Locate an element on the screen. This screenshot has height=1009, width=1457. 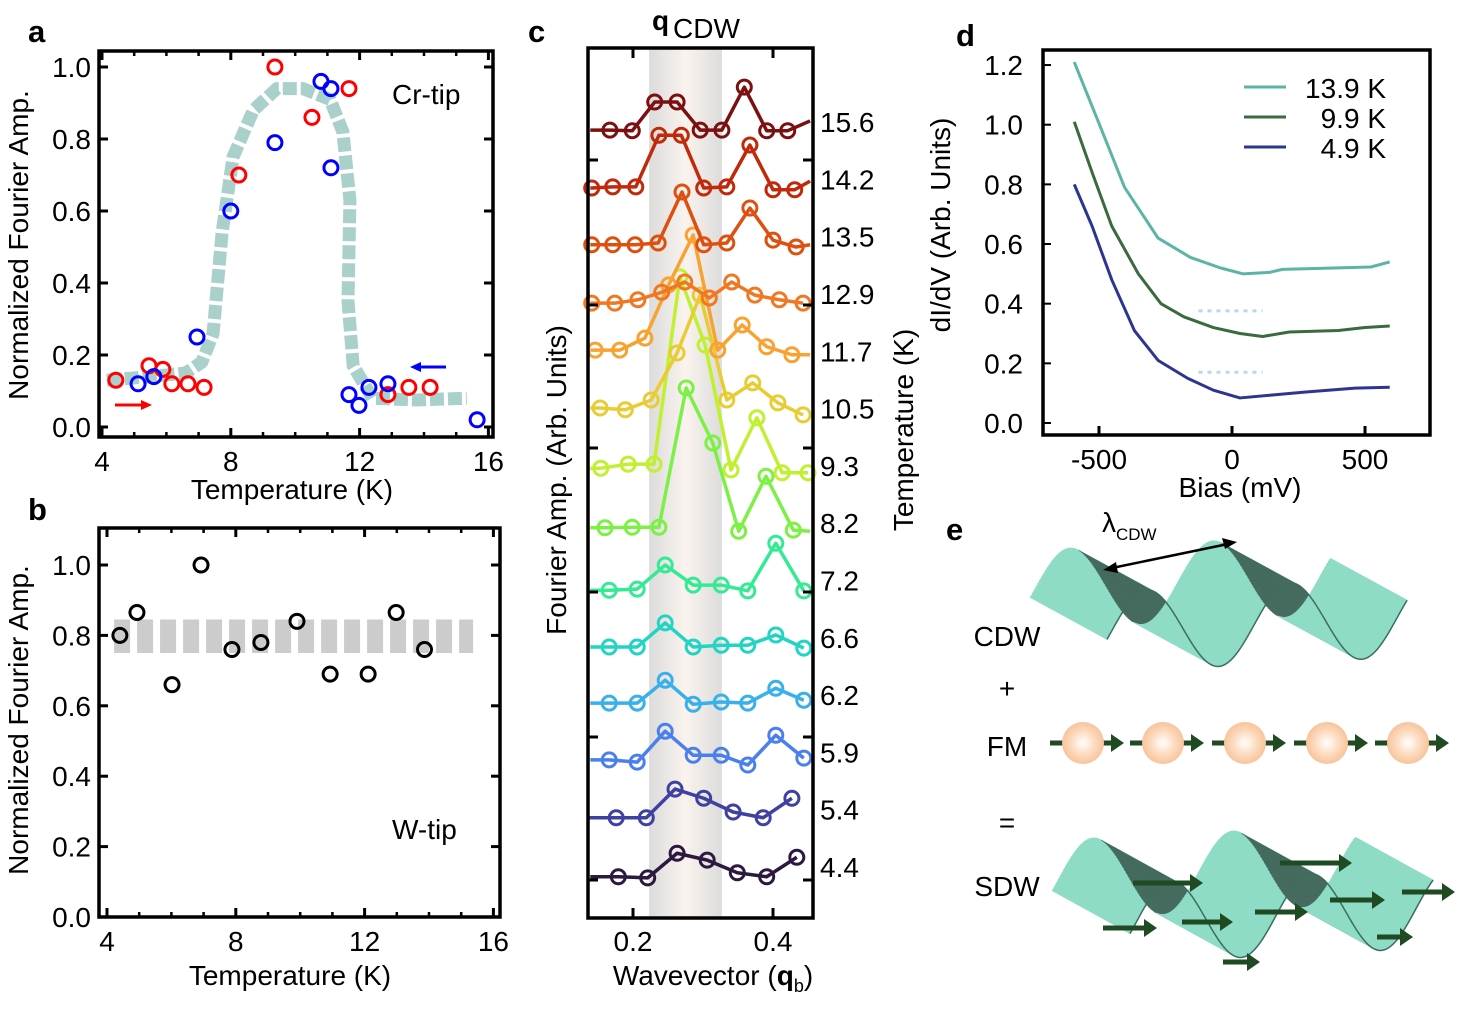
x-tick-label: 0.4 is located at coordinates (773, 941).